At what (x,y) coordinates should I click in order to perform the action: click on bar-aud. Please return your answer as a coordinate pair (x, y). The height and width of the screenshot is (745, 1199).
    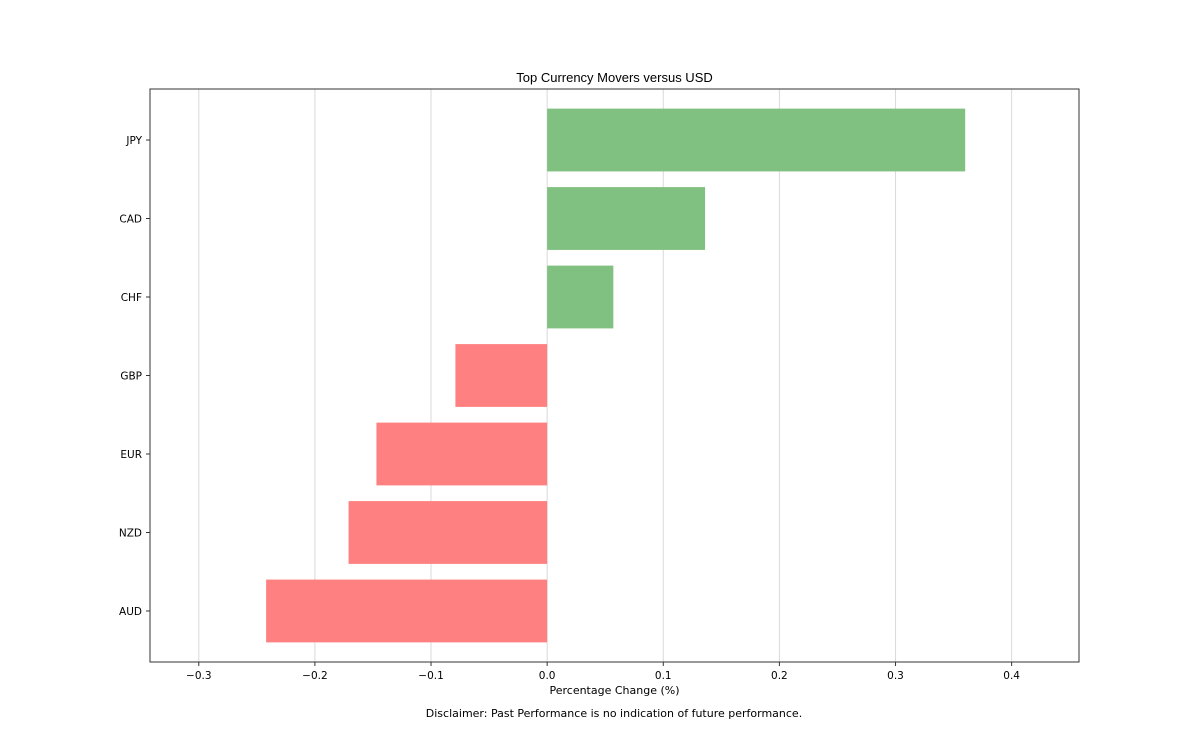
    Looking at the image, I should click on (407, 611).